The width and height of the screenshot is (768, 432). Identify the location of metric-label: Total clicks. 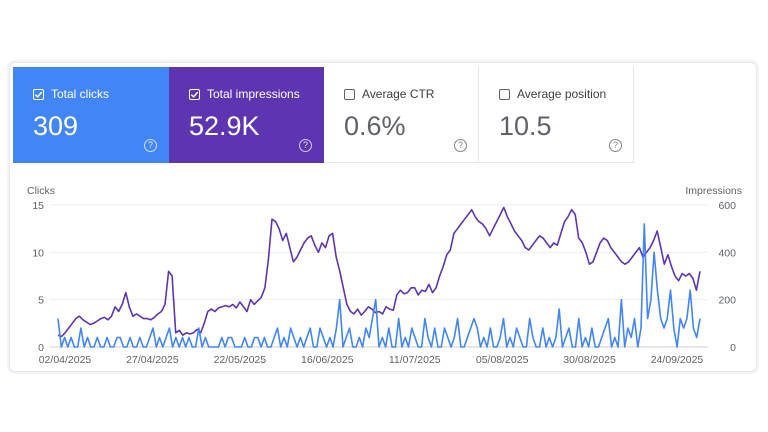
(80, 94).